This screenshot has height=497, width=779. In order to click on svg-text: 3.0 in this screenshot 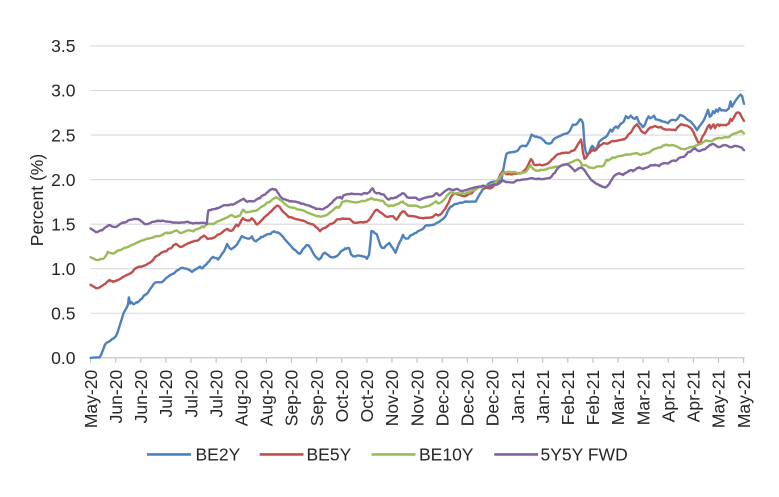, I will do `click(63, 91)`.